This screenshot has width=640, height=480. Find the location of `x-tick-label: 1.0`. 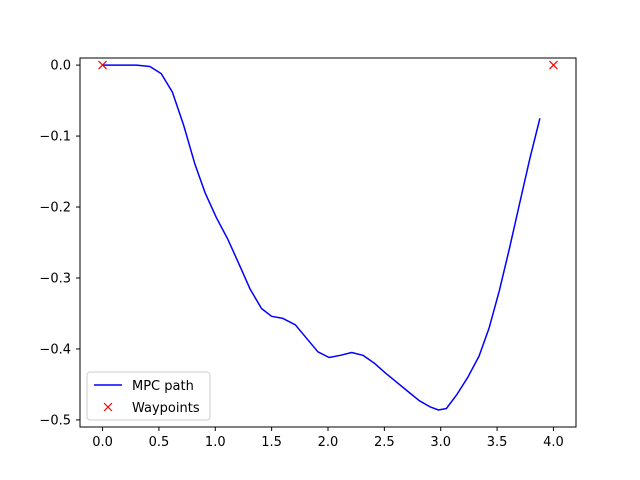

x-tick-label: 1.0 is located at coordinates (215, 442).